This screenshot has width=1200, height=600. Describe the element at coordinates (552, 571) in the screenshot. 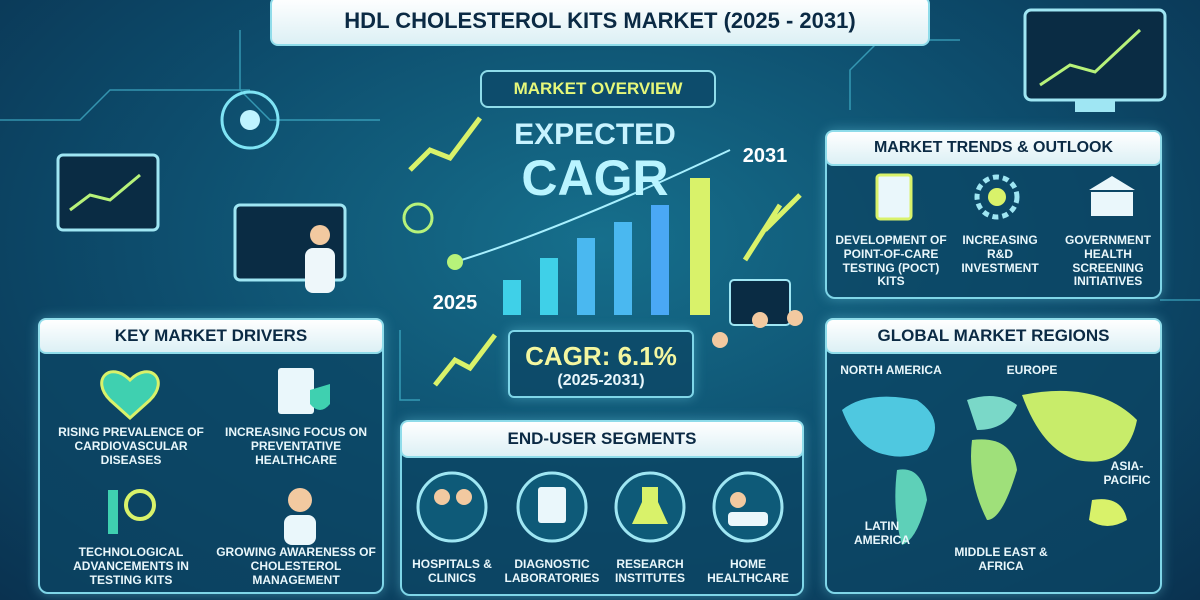

I see `segment-item: DIAGNOSTIC LABORATORIES` at that location.